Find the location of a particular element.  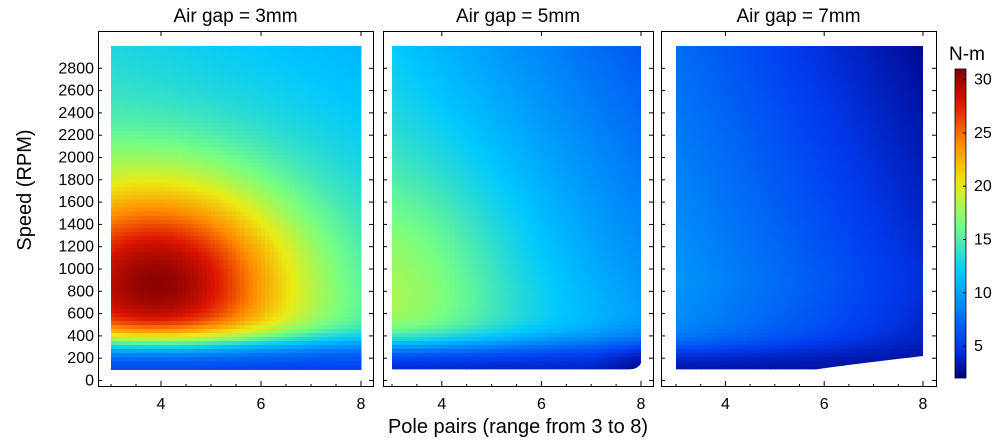

y-tick-label: 1800 is located at coordinates (76, 180).